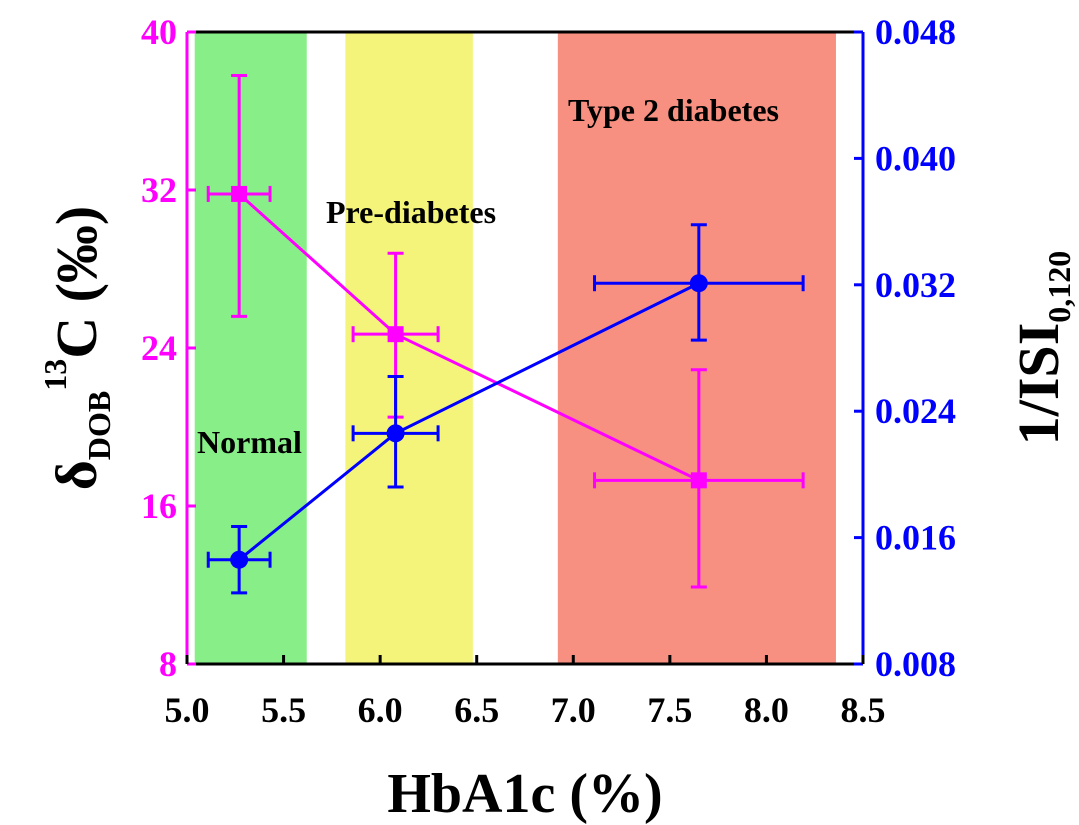  I want to click on y-axis-right-label: 1/ISI0,120, so click(1041, 348).